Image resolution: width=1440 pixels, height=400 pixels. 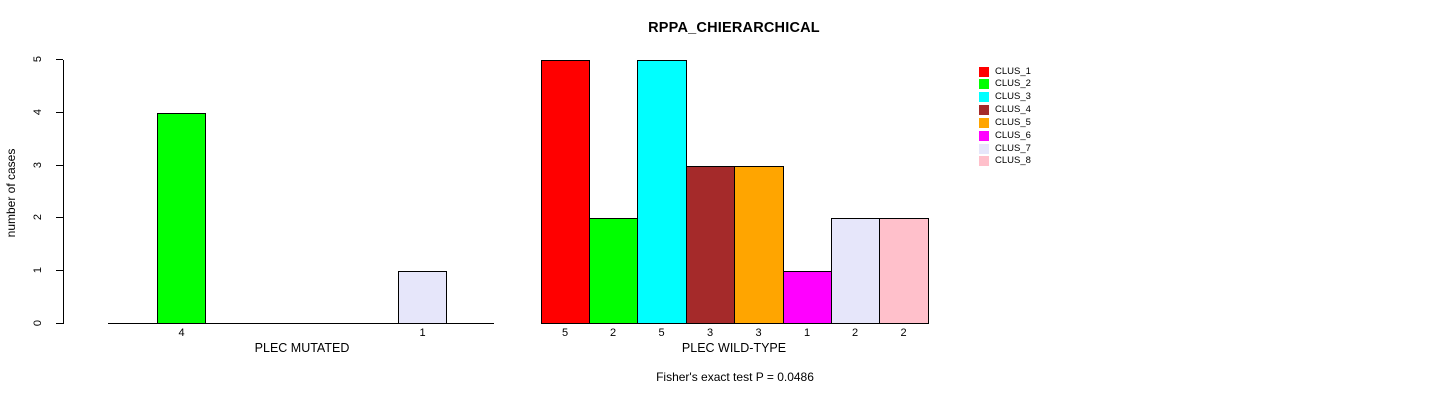 What do you see at coordinates (38, 217) in the screenshot?
I see `y-axis-tick-label: 2` at bounding box center [38, 217].